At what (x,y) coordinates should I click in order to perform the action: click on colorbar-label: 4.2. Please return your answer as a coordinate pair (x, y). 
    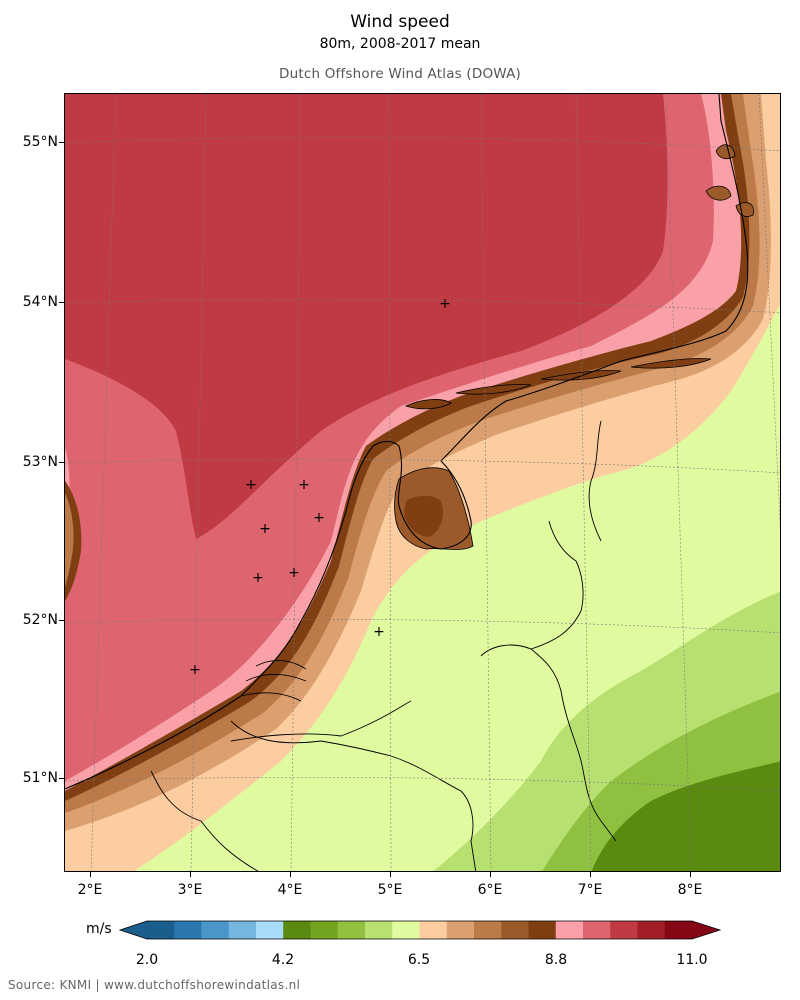
    Looking at the image, I should click on (283, 960).